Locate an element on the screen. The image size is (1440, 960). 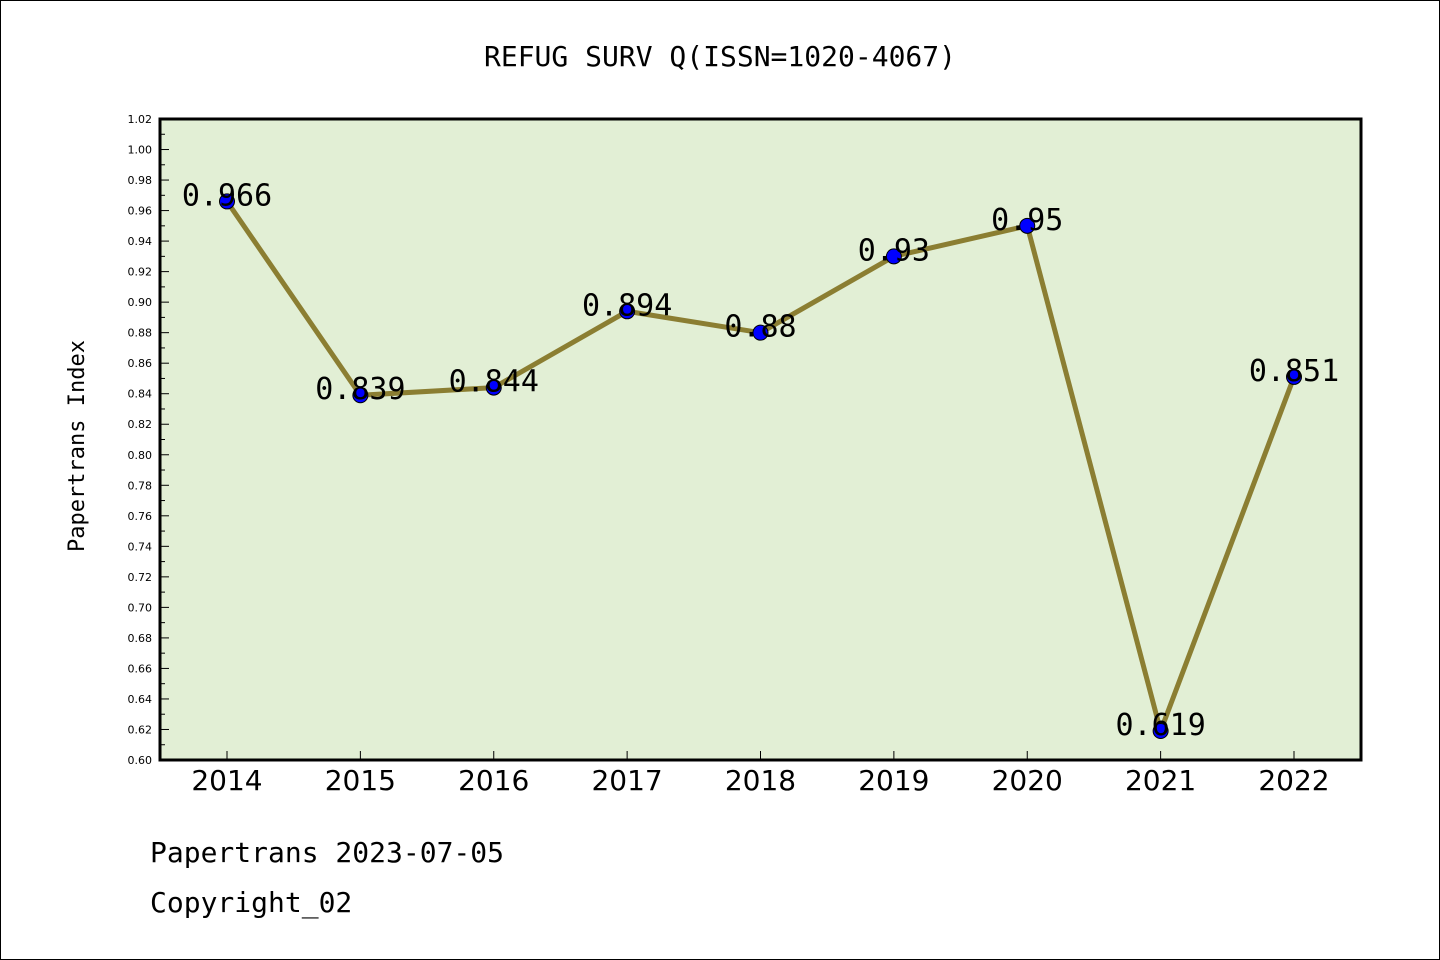
y-tick-label: 0.86 is located at coordinates (140, 363).